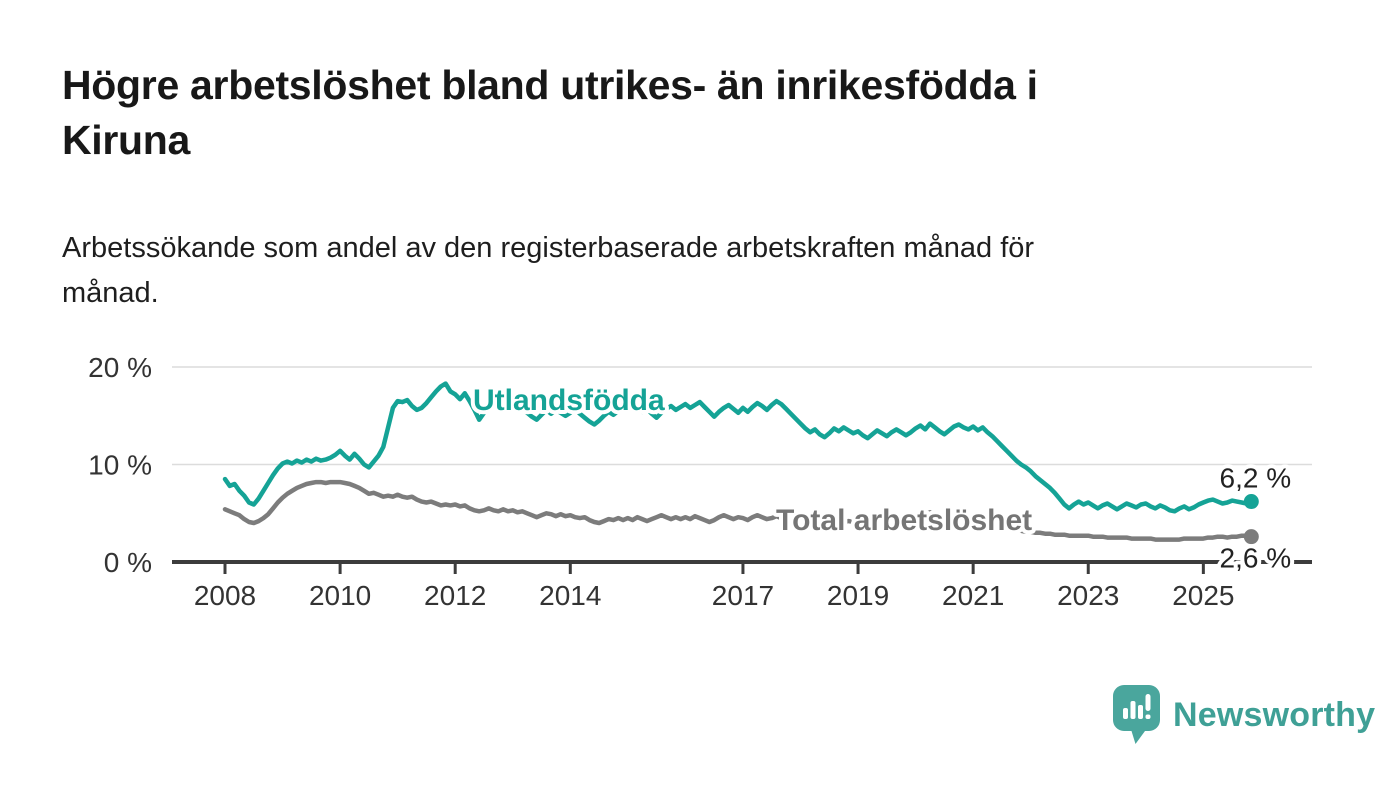 The image size is (1400, 794). What do you see at coordinates (1203, 595) in the screenshot?
I see `x-tick-label: 2025` at bounding box center [1203, 595].